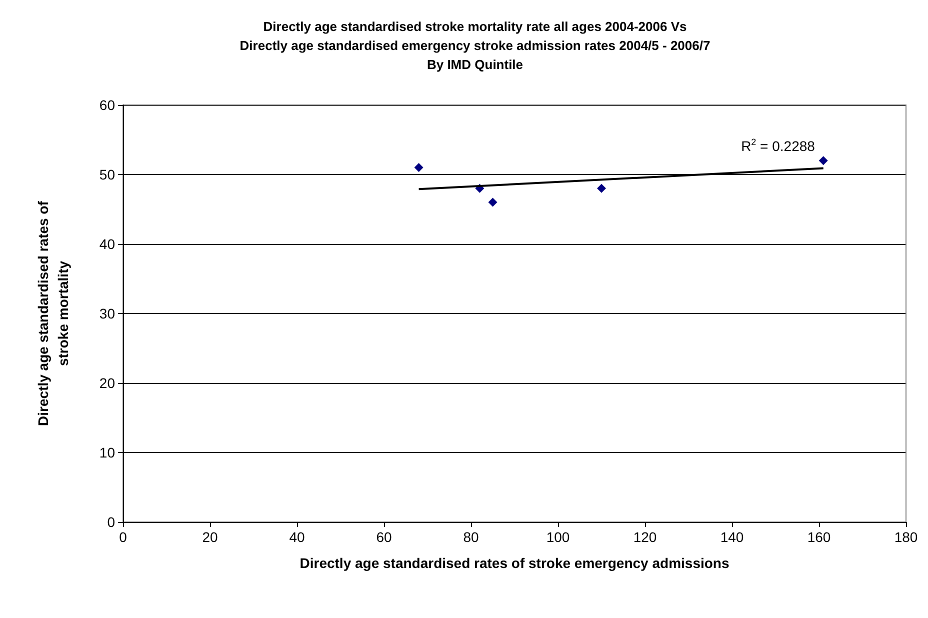 This screenshot has height=618, width=928. What do you see at coordinates (475, 45) in the screenshot?
I see `chart-title: Directly age standardised stroke mortality rate all ages 2004-2006 Vs Directly age standardised emergency stroke admission rates 2004/5 - 2006/7 By IMD Quintile` at bounding box center [475, 45].